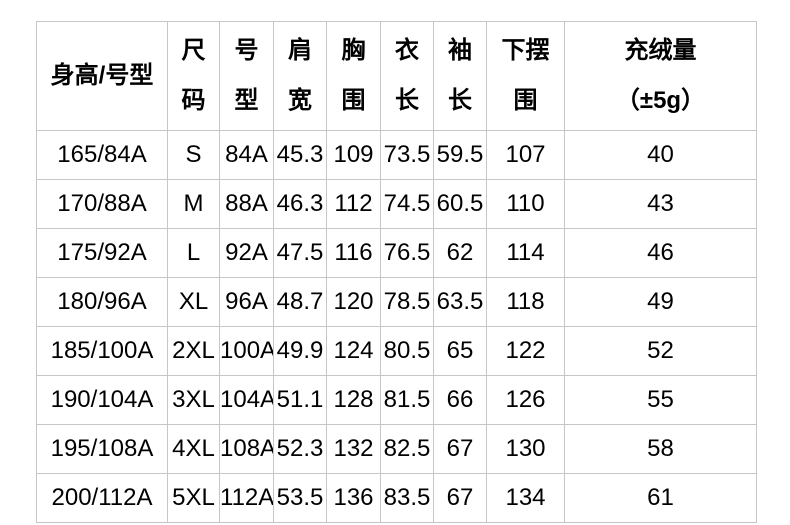 The width and height of the screenshot is (790, 525). What do you see at coordinates (300, 204) in the screenshot?
I see `cell-shoulder-width: 46.3` at bounding box center [300, 204].